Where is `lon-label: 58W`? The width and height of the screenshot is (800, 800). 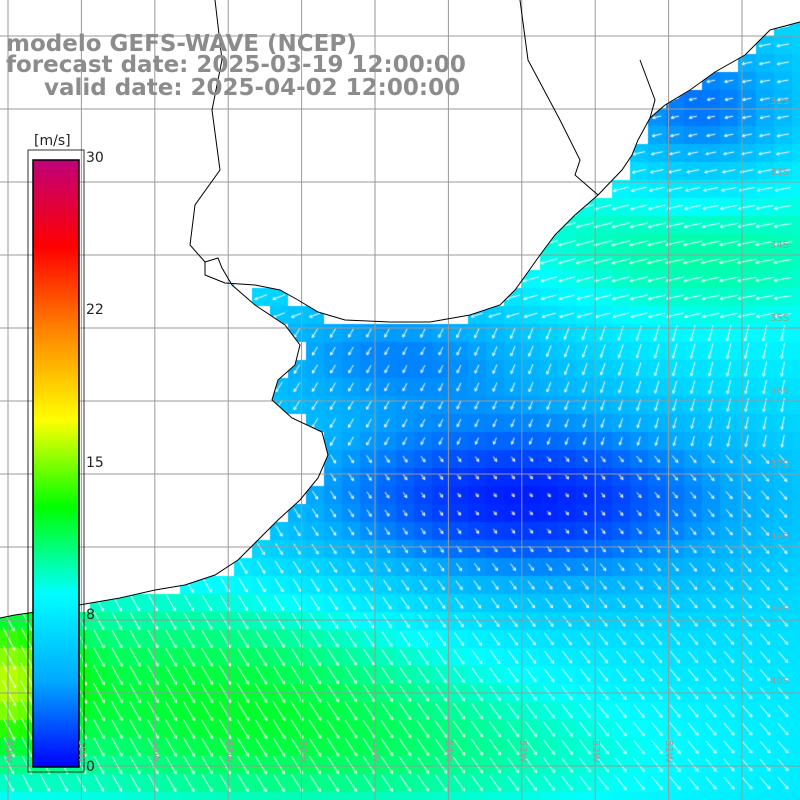 lon-label: 58W is located at coordinates (155, 751).